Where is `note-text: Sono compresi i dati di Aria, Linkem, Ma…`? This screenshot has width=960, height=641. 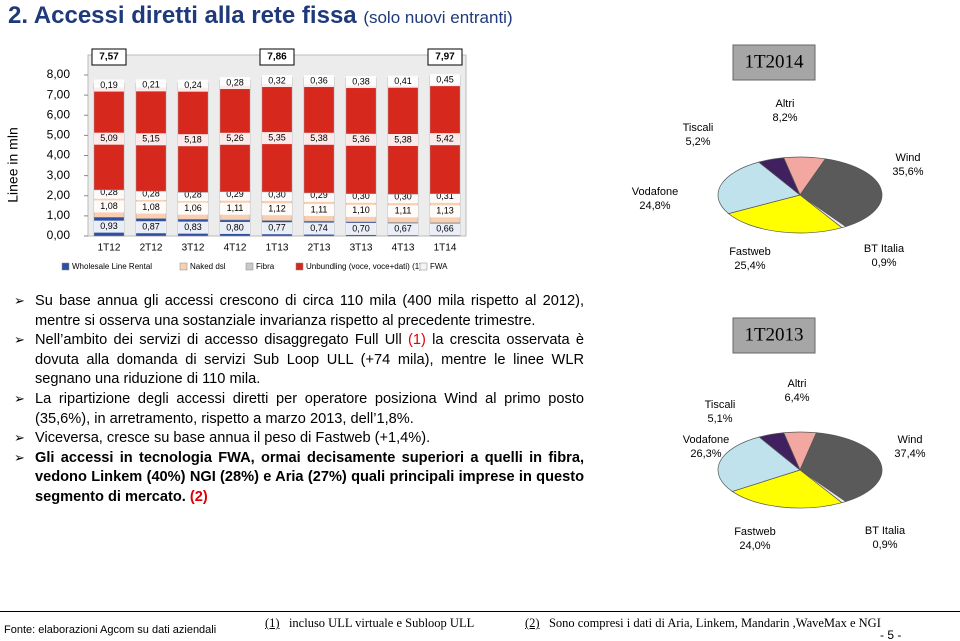
note-text: Sono compresi i dati di Aria, Linkem, Ma… is located at coordinates (714, 623).